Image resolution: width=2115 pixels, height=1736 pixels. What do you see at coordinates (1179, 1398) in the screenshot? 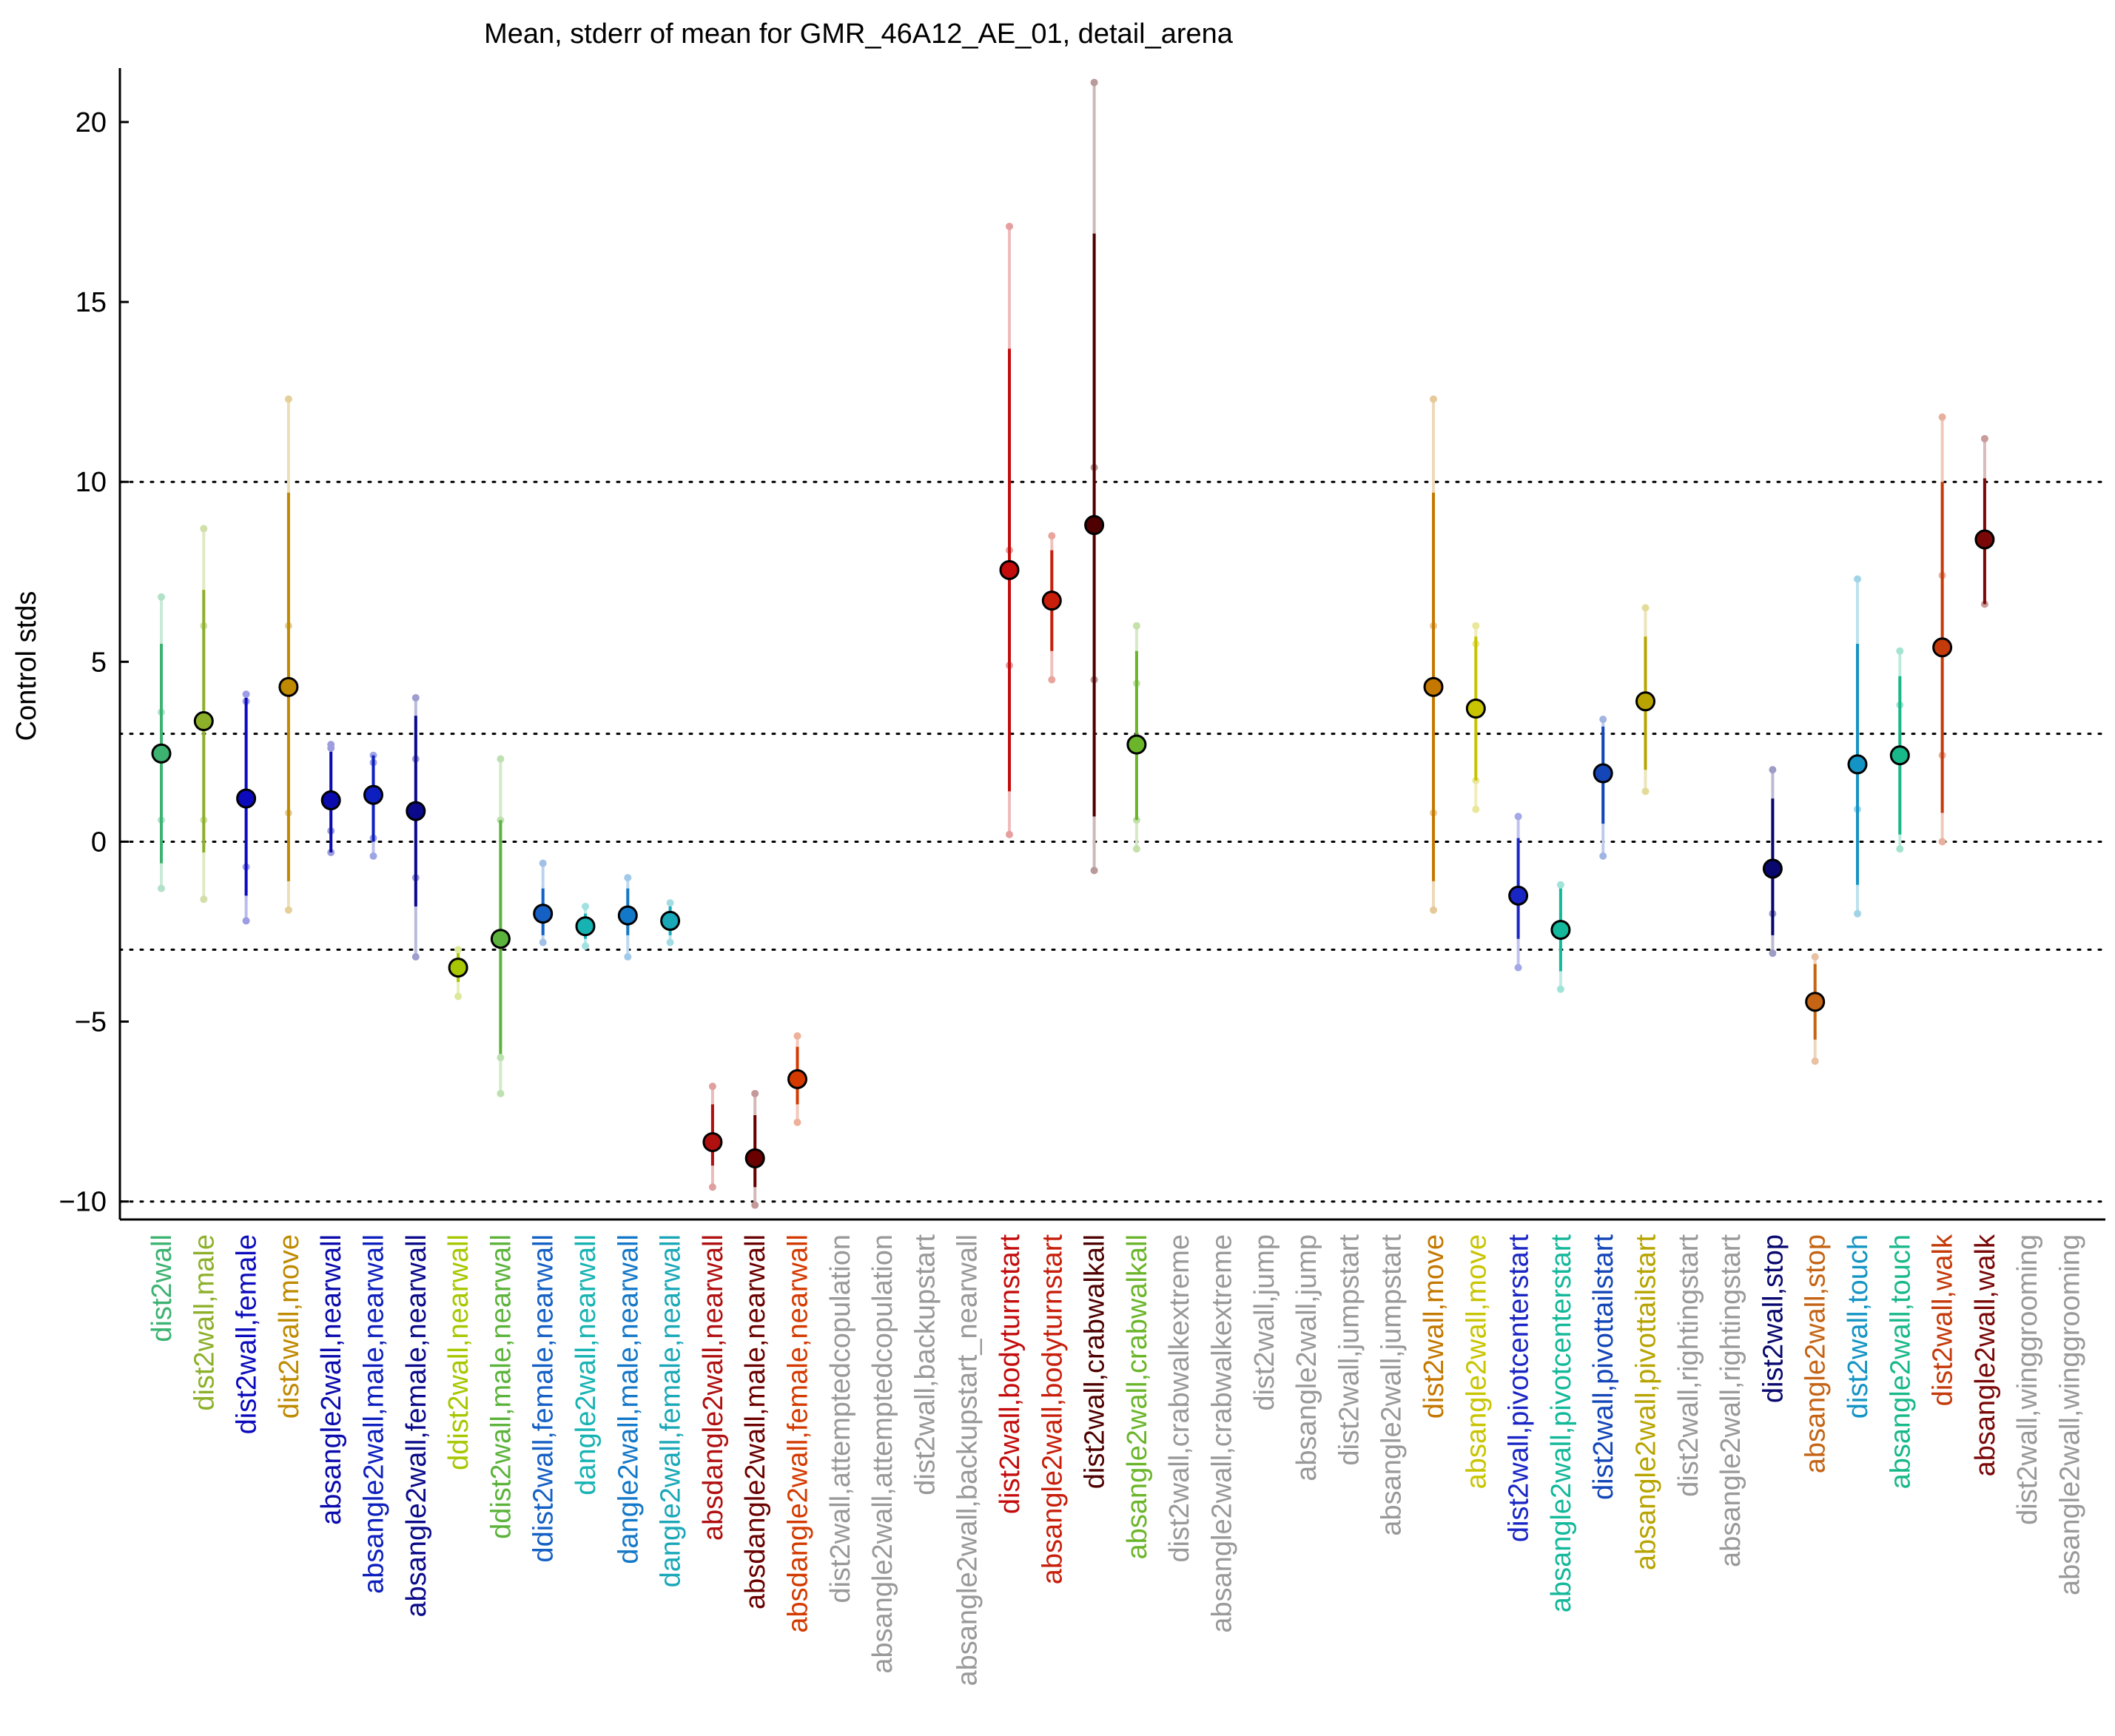
I see `x-tick-label: dist2wall,crabwalkextreme` at bounding box center [1179, 1398].